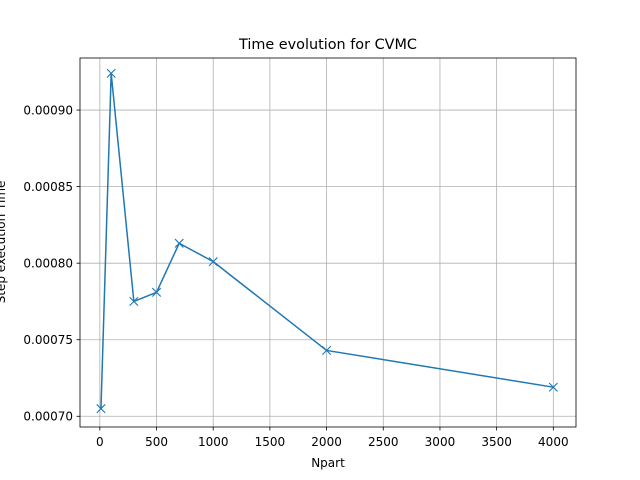 The width and height of the screenshot is (640, 480). Describe the element at coordinates (327, 45) in the screenshot. I see `chart-title: Time evolution for CVMC` at that location.